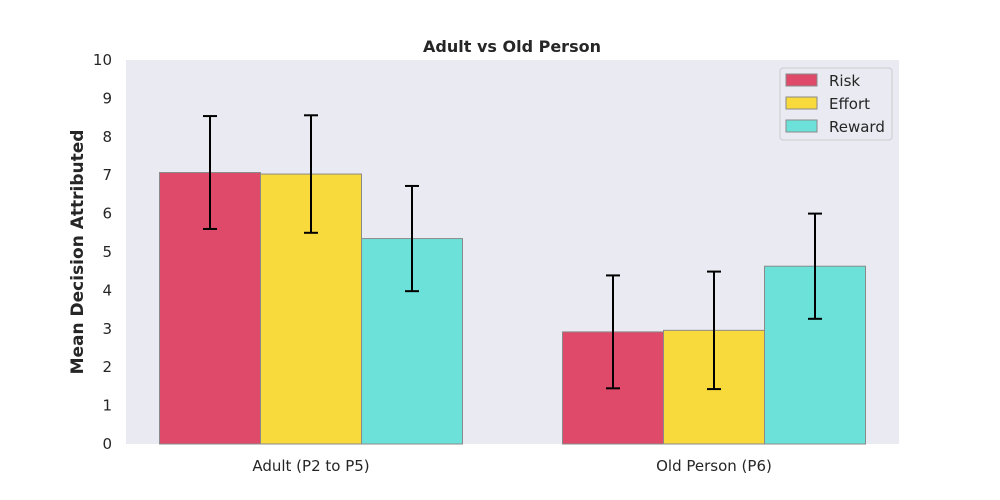  Describe the element at coordinates (78, 252) in the screenshot. I see `y-axis-label: Mean Decision Attributed` at that location.